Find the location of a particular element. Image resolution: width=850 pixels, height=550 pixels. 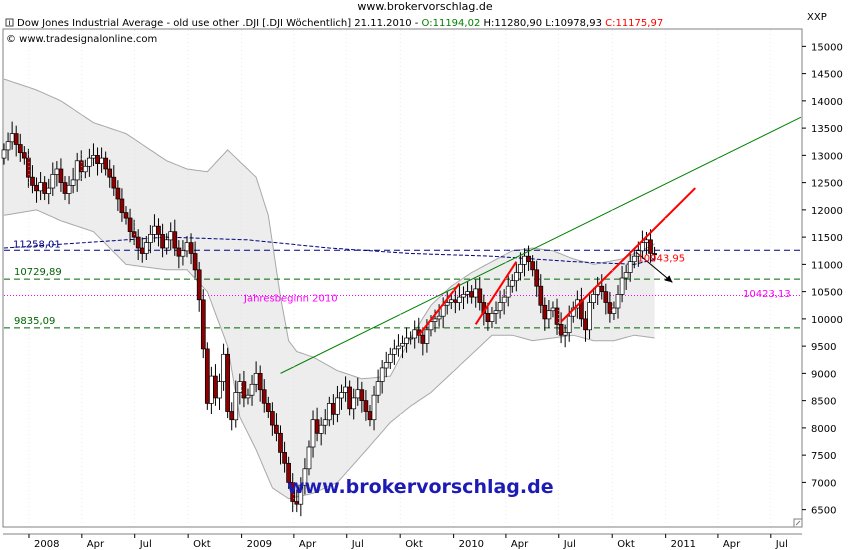

y-tick-label: 7500 is located at coordinates (823, 456).